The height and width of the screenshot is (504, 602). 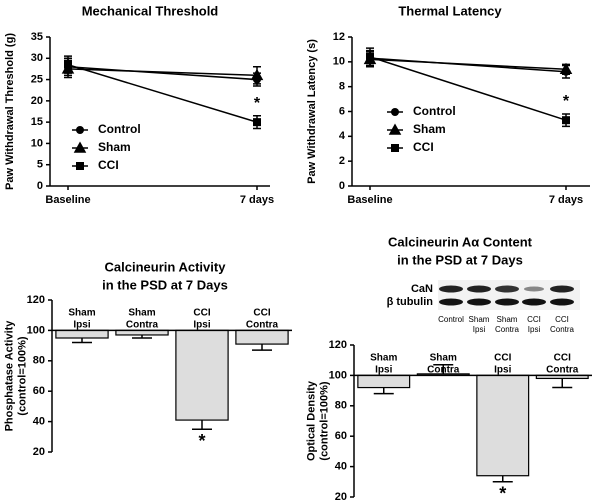 What do you see at coordinates (37, 37) in the screenshot?
I see `y-tick-label: 35` at bounding box center [37, 37].